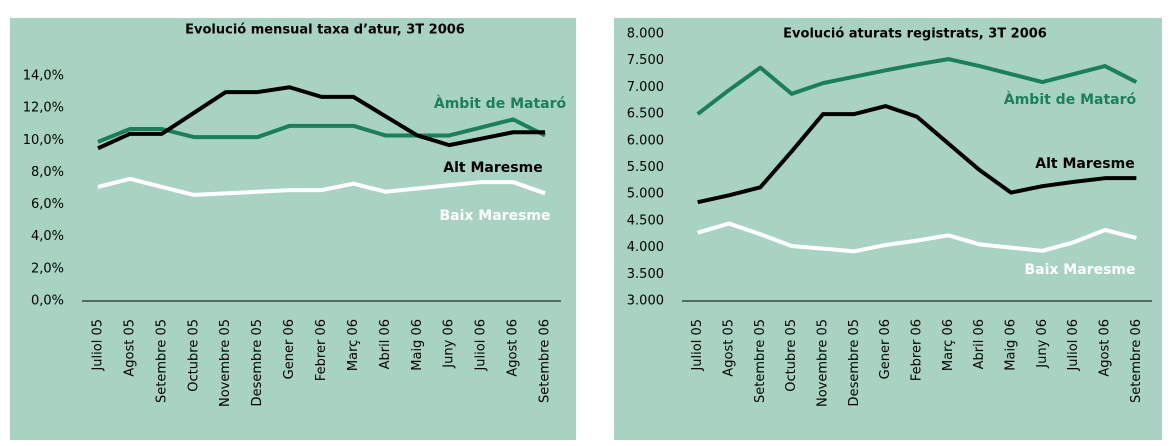  What do you see at coordinates (645, 60) in the screenshot?
I see `y-tick-label: 7.500` at bounding box center [645, 60].